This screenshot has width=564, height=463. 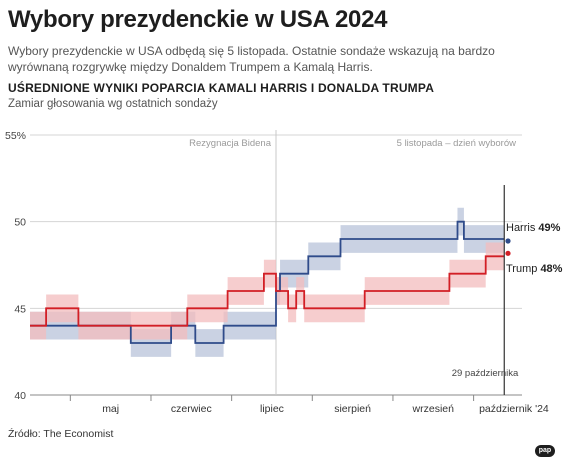 I want to click on election-day-label: 5 listopada – dzień wyborów, so click(x=456, y=143).